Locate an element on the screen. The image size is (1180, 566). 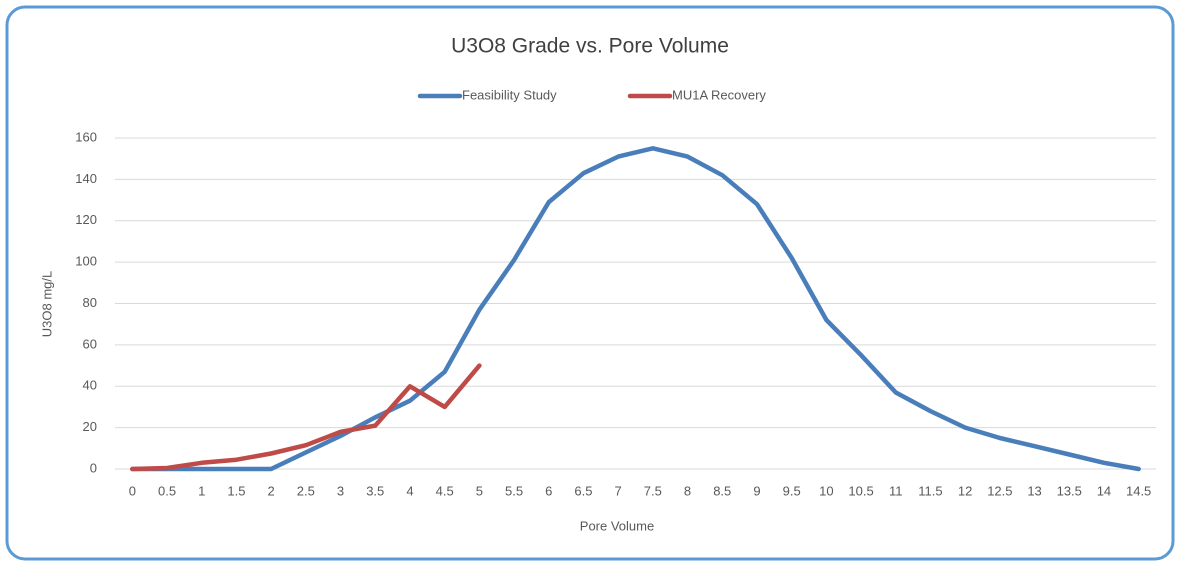
x-tick-label: 10 is located at coordinates (826, 490).